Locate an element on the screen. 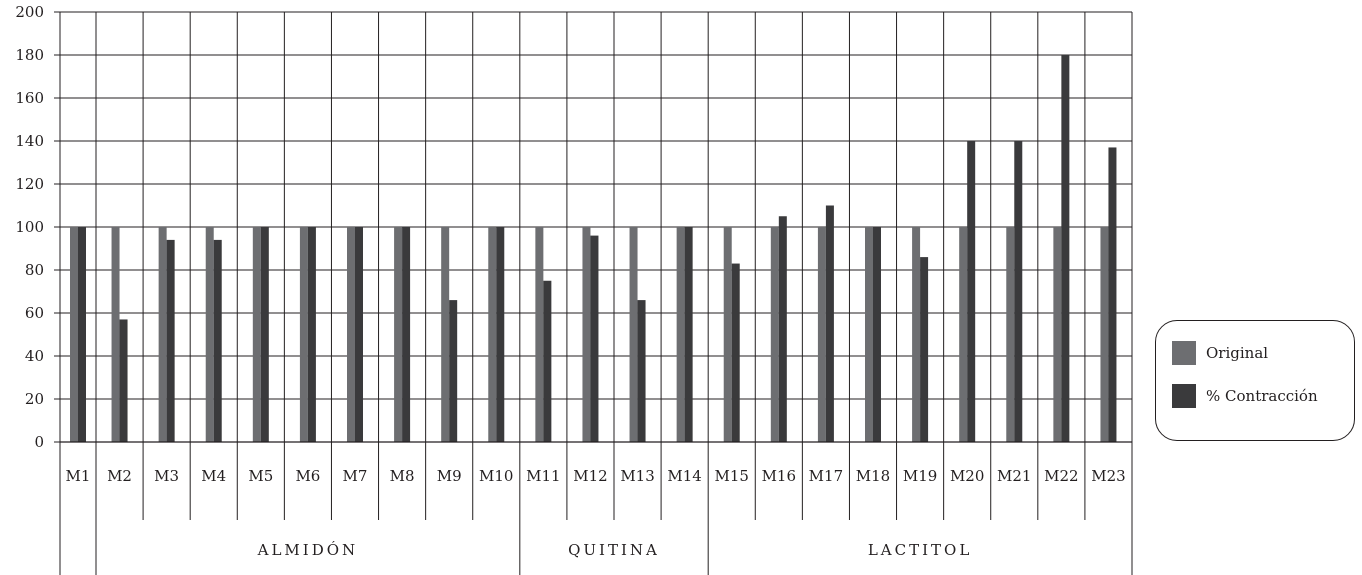 The image size is (1362, 575). bar-original-m18 is located at coordinates (869, 334).